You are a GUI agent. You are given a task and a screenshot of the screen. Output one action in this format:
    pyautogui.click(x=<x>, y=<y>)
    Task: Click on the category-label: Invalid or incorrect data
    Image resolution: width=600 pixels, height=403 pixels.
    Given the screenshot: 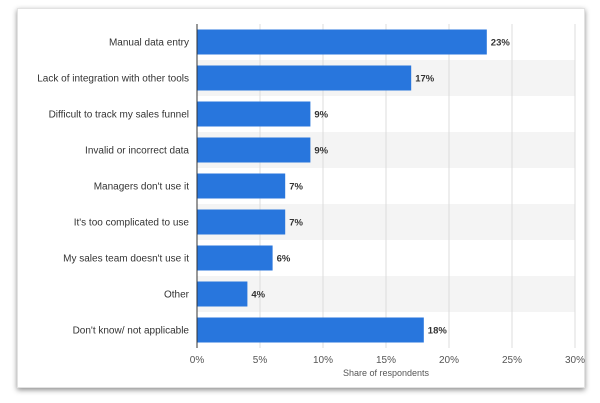 What is the action you would take?
    pyautogui.click(x=137, y=151)
    